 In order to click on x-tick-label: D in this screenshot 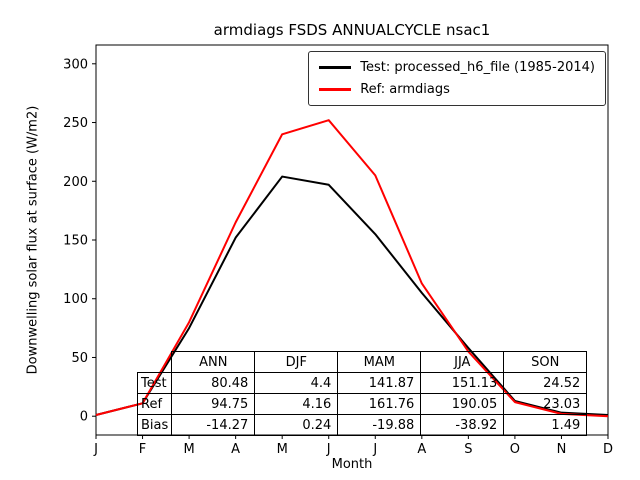, I will do `click(608, 449)`.